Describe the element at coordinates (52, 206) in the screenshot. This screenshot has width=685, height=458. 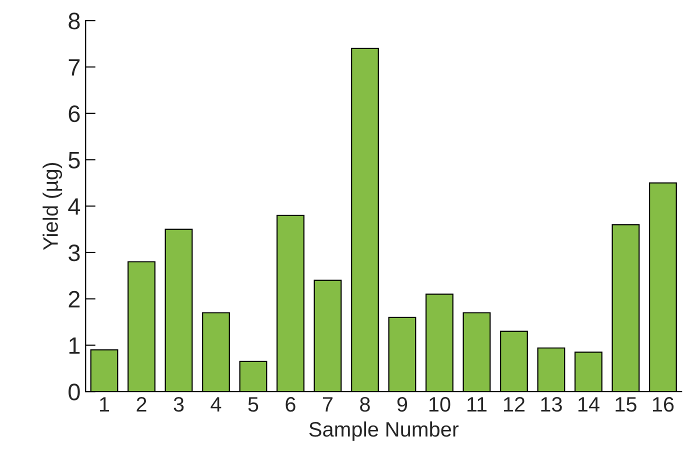
I see `y-axis-title: Yield (µg)` at that location.